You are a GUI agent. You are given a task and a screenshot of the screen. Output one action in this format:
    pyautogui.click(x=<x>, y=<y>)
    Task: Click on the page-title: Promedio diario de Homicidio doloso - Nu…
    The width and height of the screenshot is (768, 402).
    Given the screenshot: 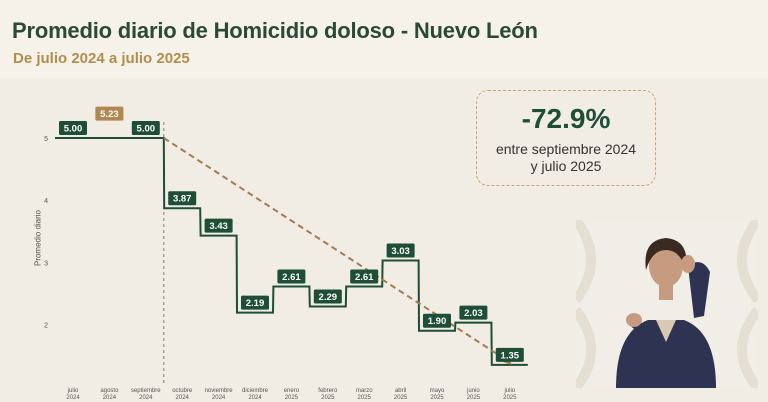 What is the action you would take?
    pyautogui.click(x=275, y=30)
    